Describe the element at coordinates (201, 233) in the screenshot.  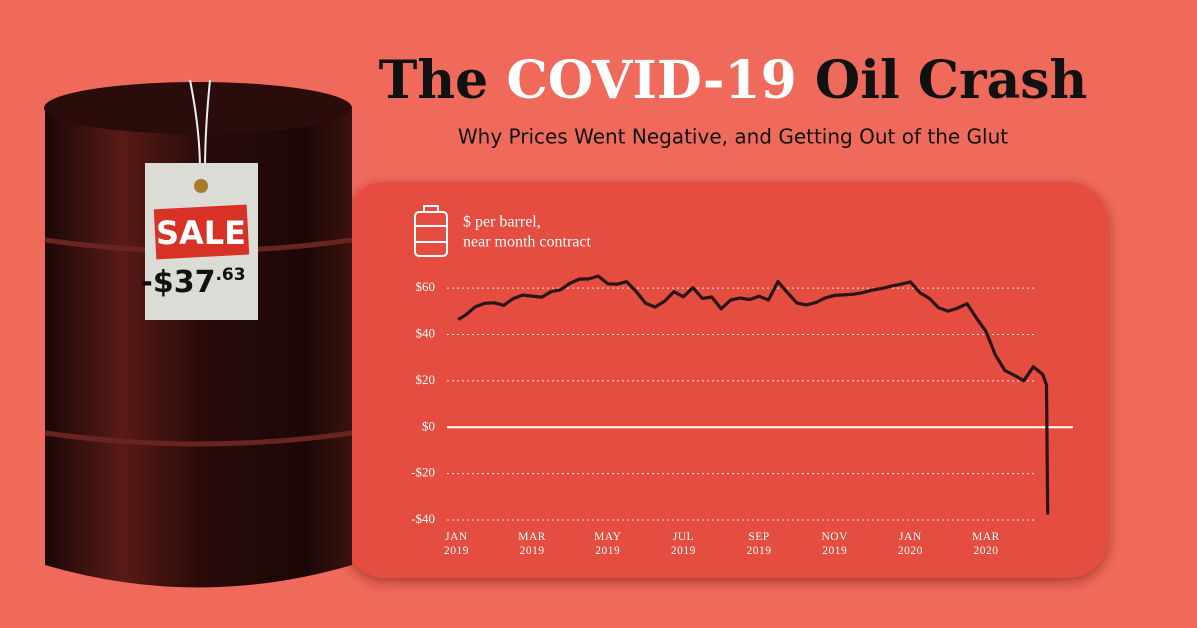
I see `tag-word: SALE` at that location.